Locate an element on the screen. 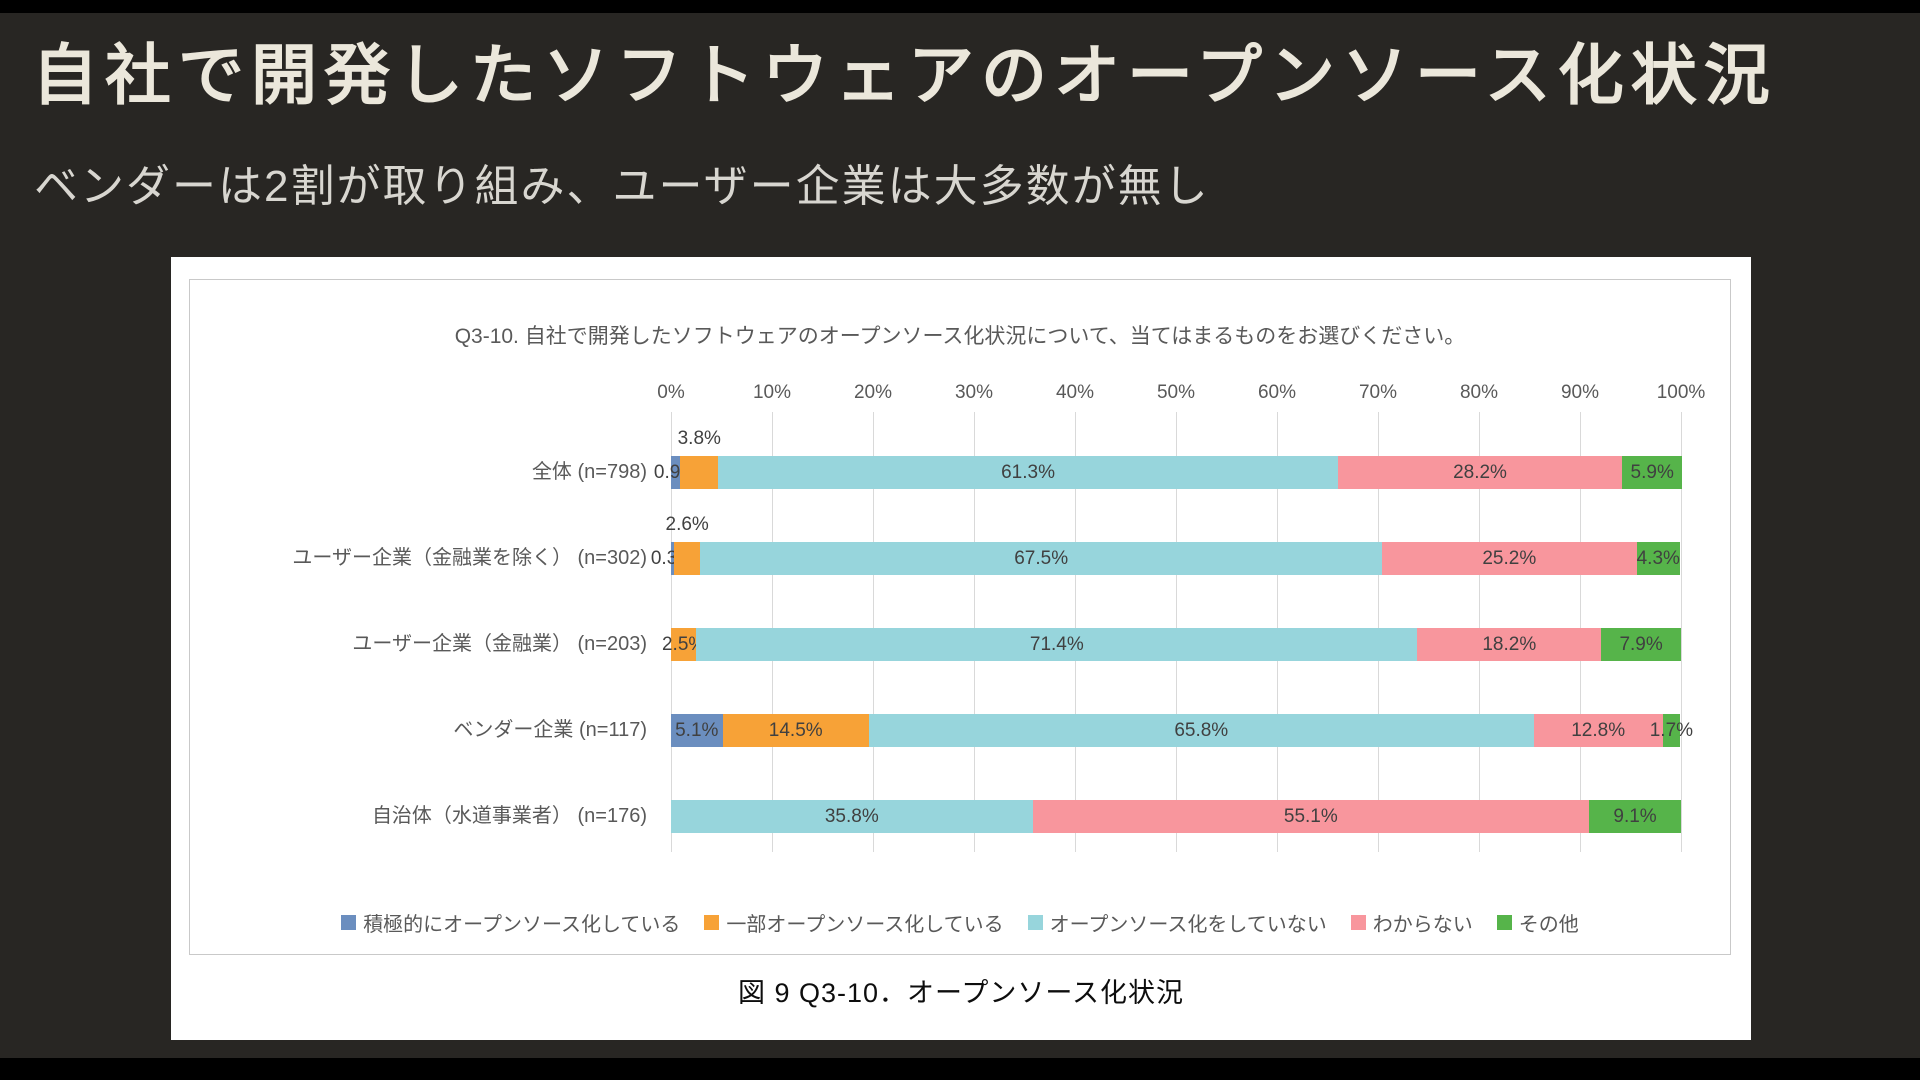 Image resolution: width=1920 pixels, height=1080 pixels. bar-row: 5.1% 14.5% 65.8% 12.8% 1.7% is located at coordinates (1182, 730).